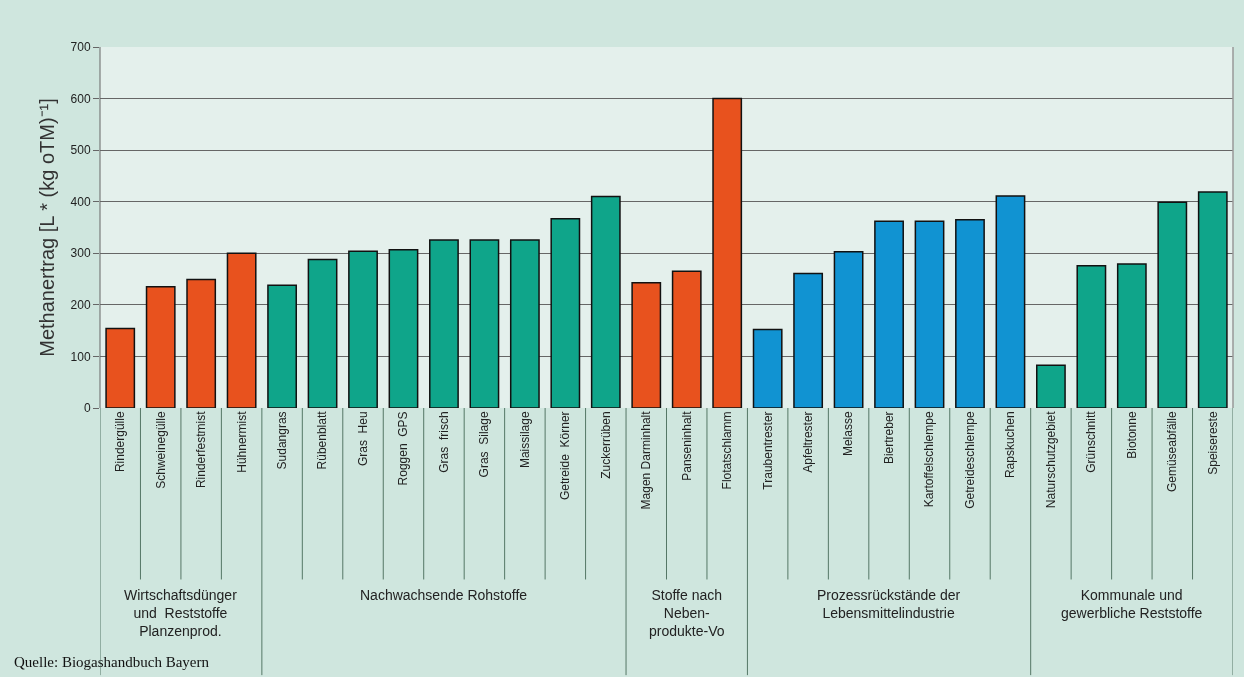 The width and height of the screenshot is (1244, 677). I want to click on y-tick-label: 500, so click(80, 150).